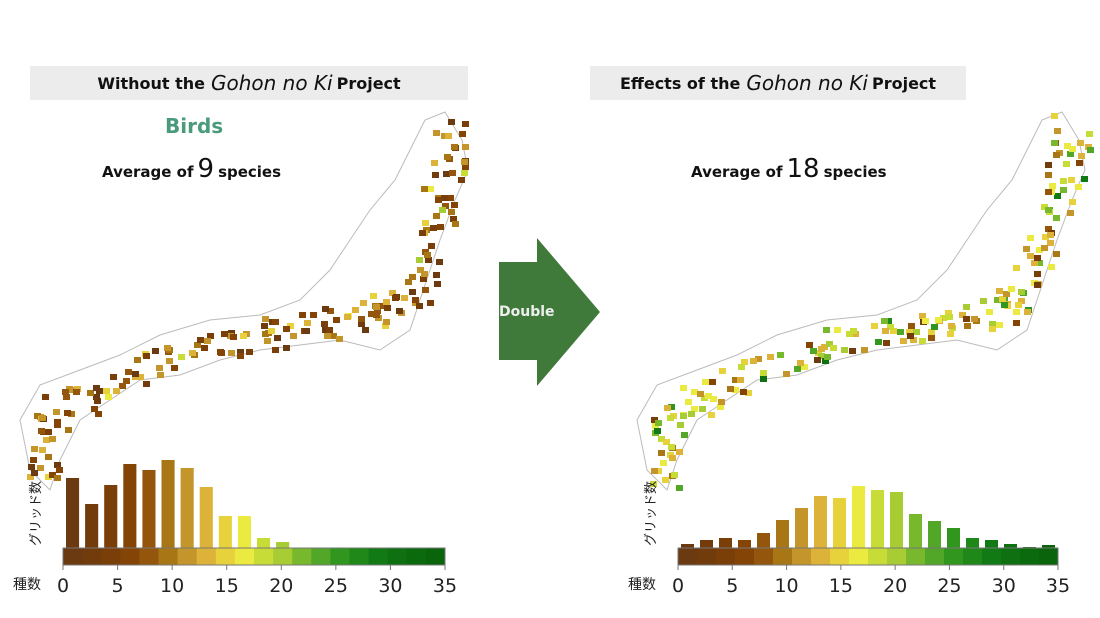 This screenshot has height=618, width=1100. Describe the element at coordinates (904, 83) in the screenshot. I see `title-text: Project` at that location.